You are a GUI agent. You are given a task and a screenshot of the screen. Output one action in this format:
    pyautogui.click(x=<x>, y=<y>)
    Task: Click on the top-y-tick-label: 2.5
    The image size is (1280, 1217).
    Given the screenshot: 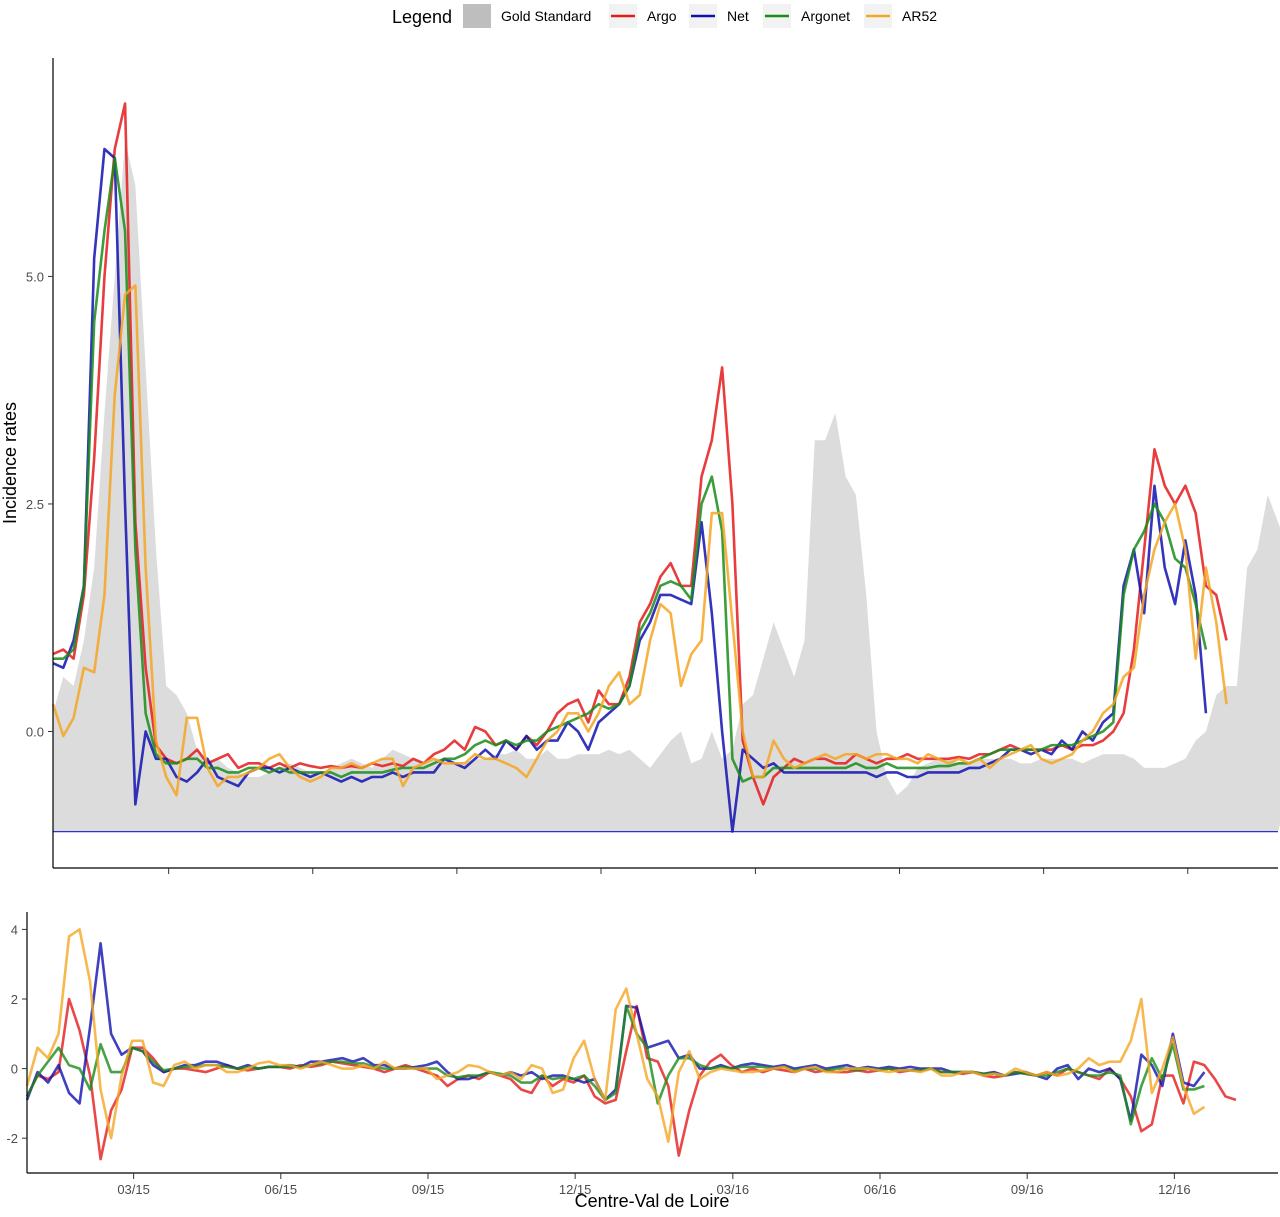 What is the action you would take?
    pyautogui.click(x=35, y=504)
    